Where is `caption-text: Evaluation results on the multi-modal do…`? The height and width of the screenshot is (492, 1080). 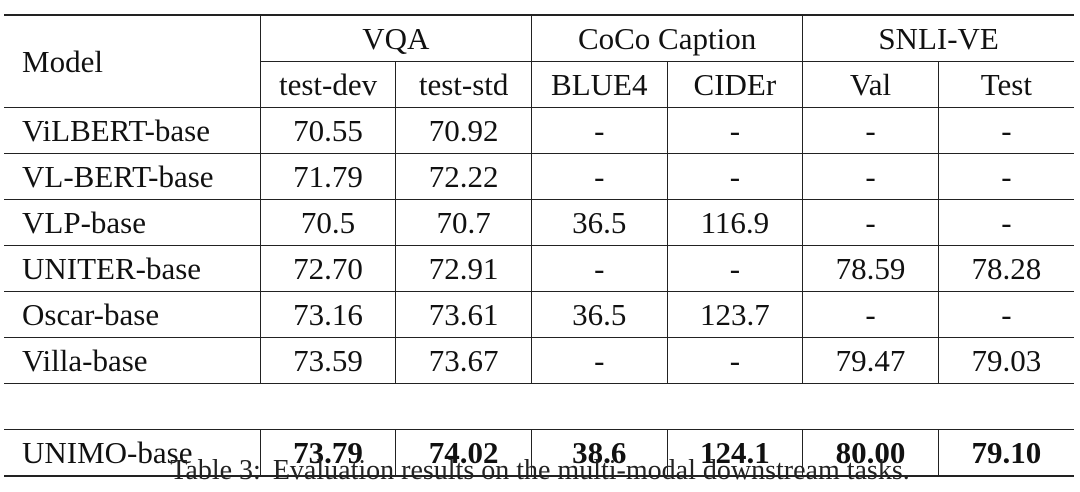 caption-text: Evaluation results on the multi-modal do… is located at coordinates (591, 470).